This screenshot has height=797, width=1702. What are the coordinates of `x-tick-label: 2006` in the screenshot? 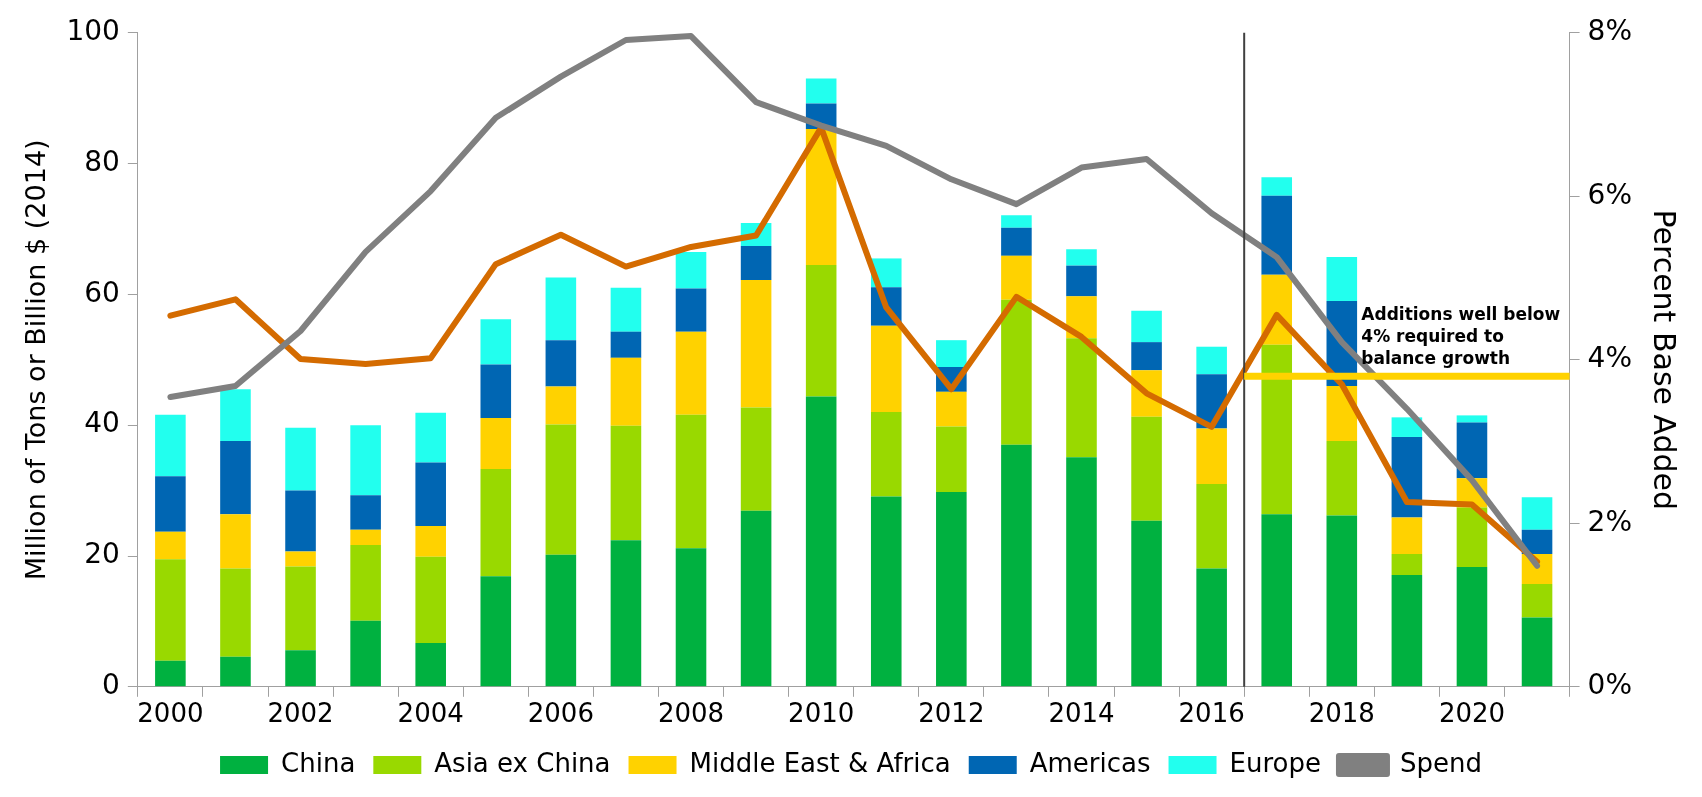 It's located at (560, 713).